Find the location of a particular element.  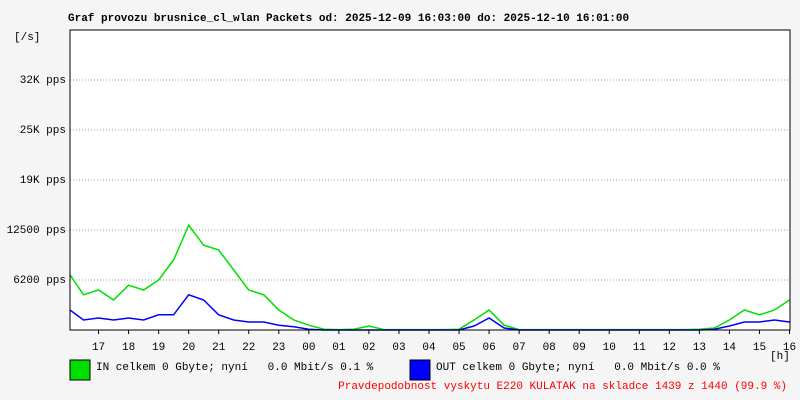

x-tick-label: 06 is located at coordinates (488, 348).